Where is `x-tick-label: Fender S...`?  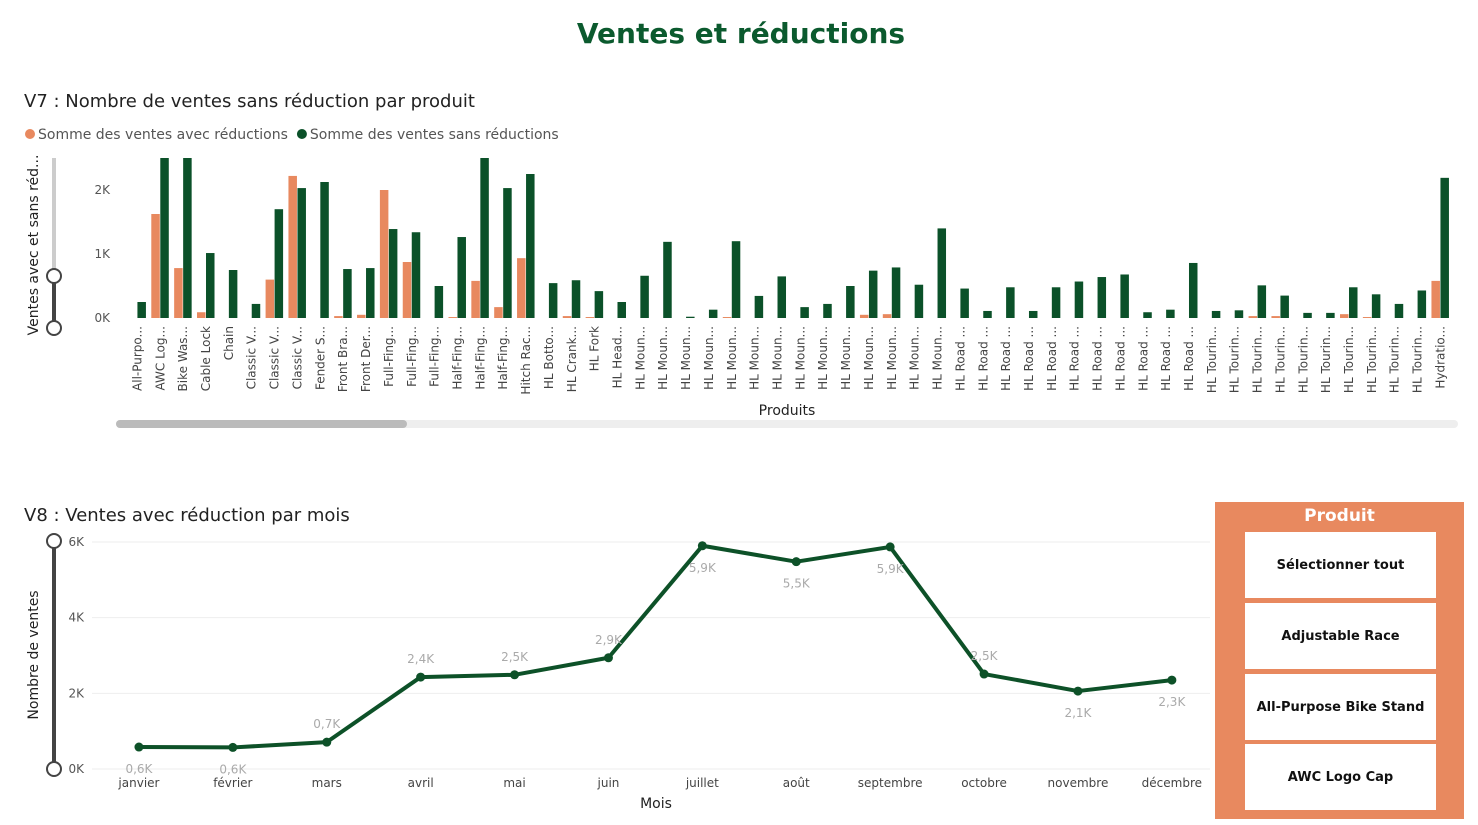
x-tick-label: Fender S... is located at coordinates (320, 358).